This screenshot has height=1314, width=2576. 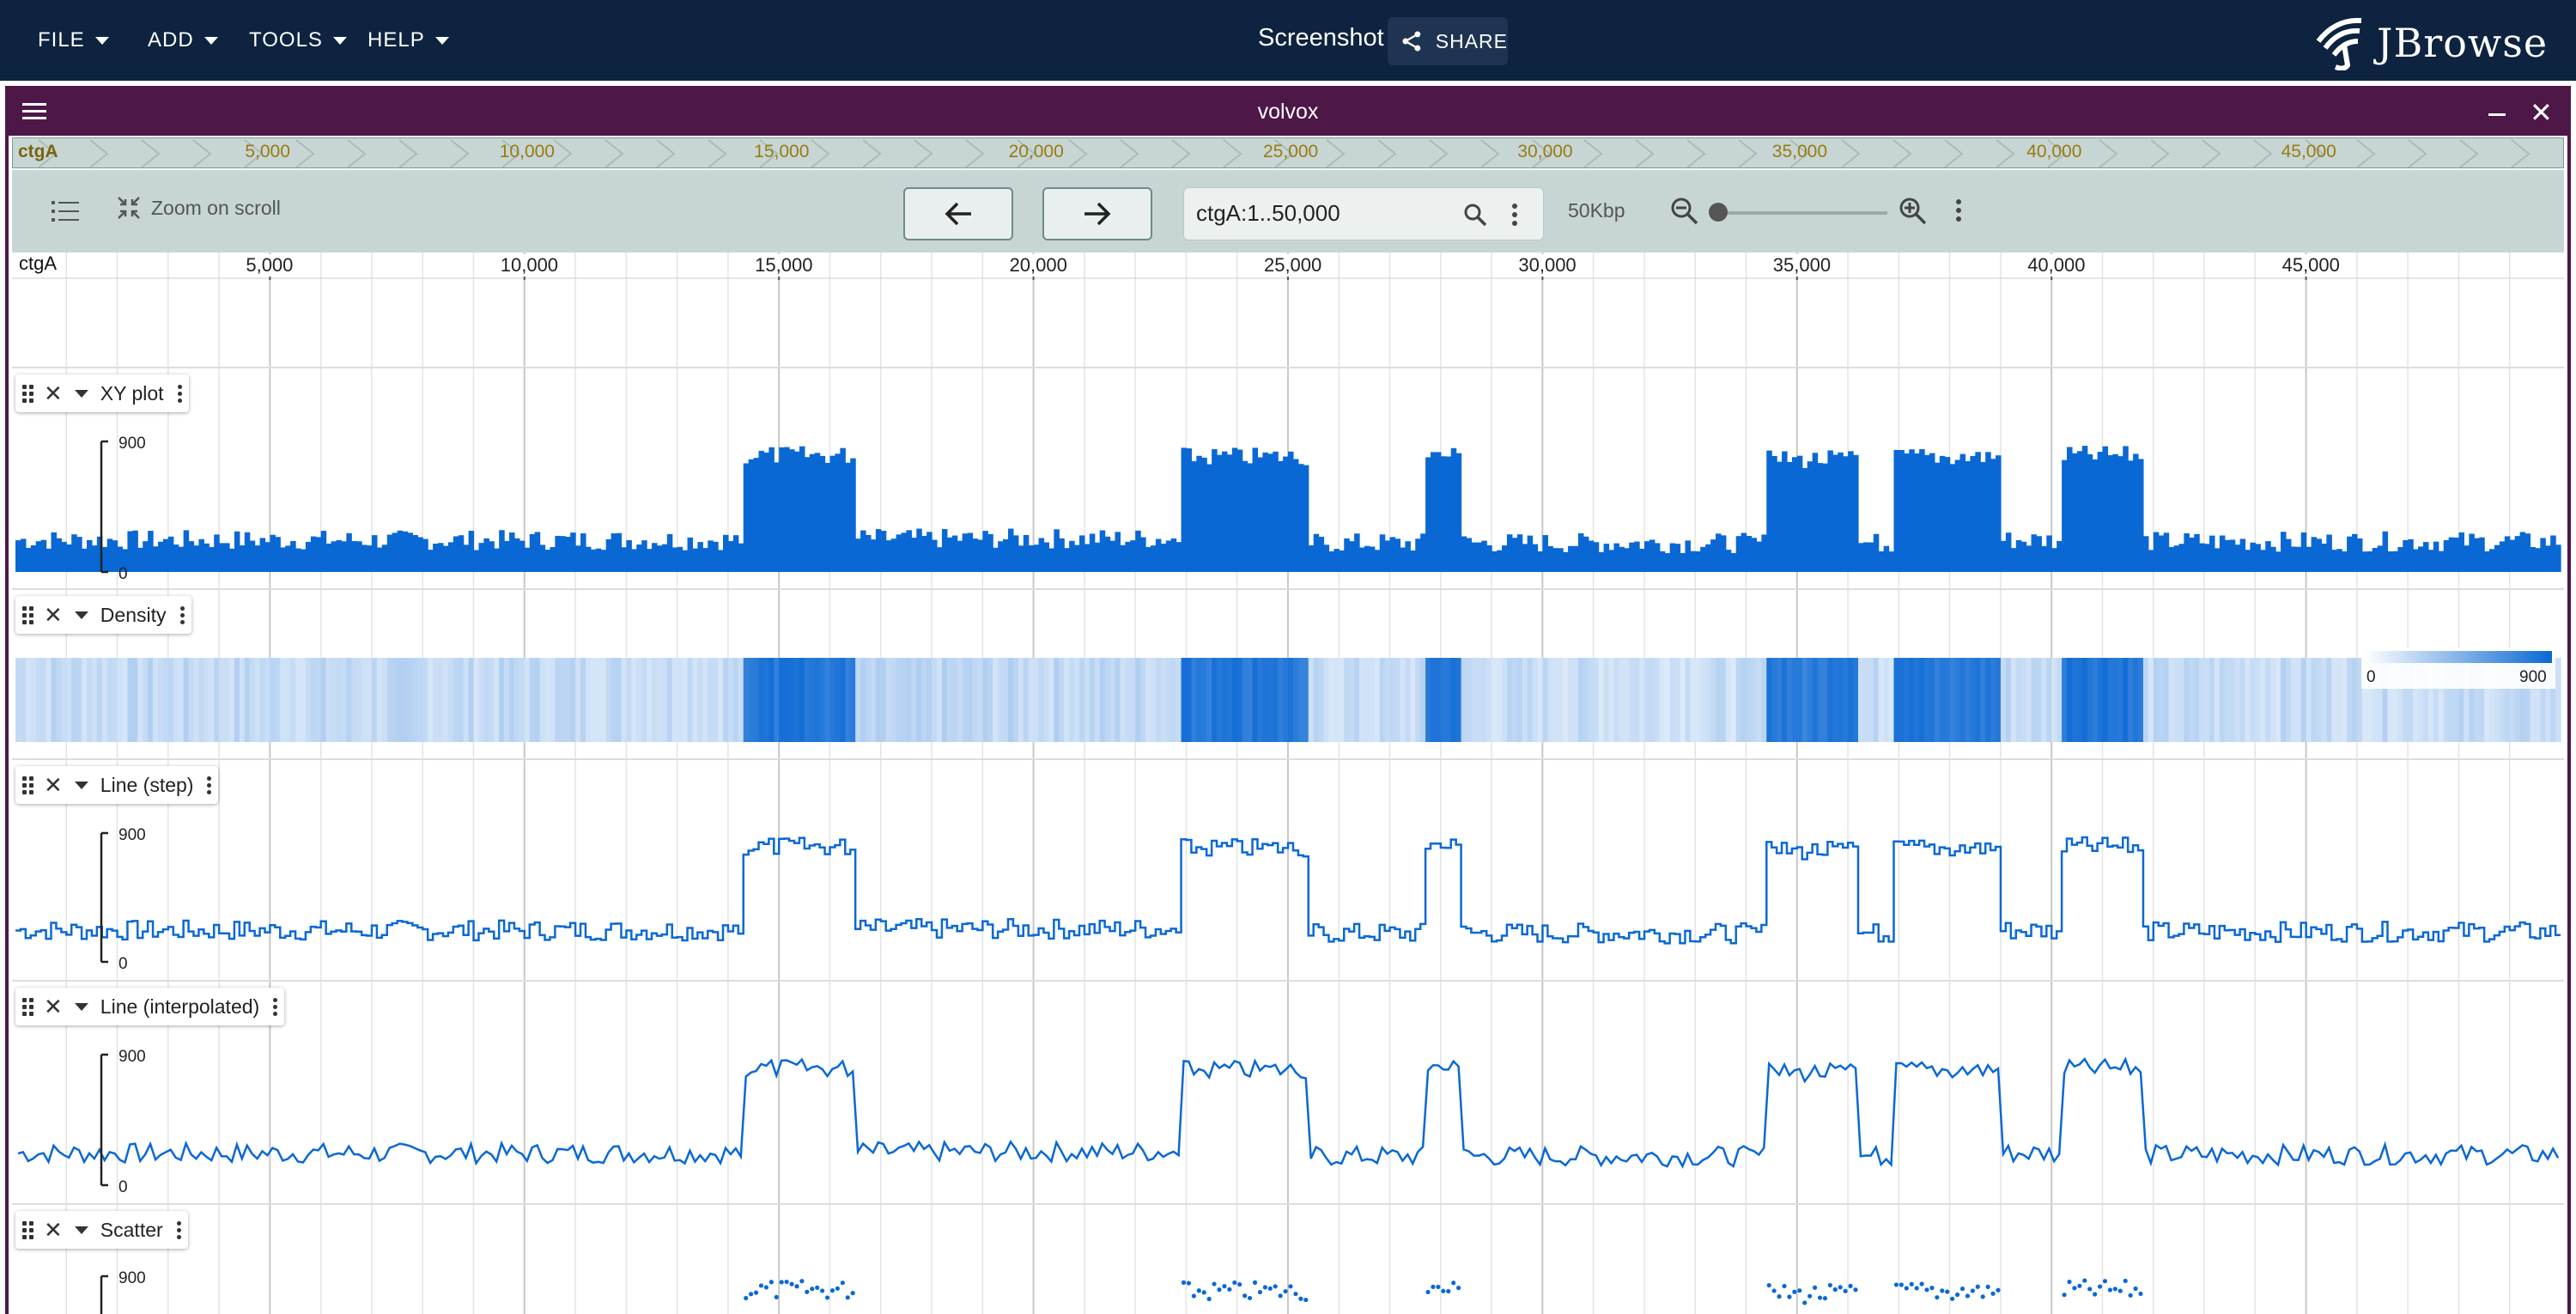 I want to click on zoom-on-scroll-toggle: Zoom on scroll, so click(x=199, y=208).